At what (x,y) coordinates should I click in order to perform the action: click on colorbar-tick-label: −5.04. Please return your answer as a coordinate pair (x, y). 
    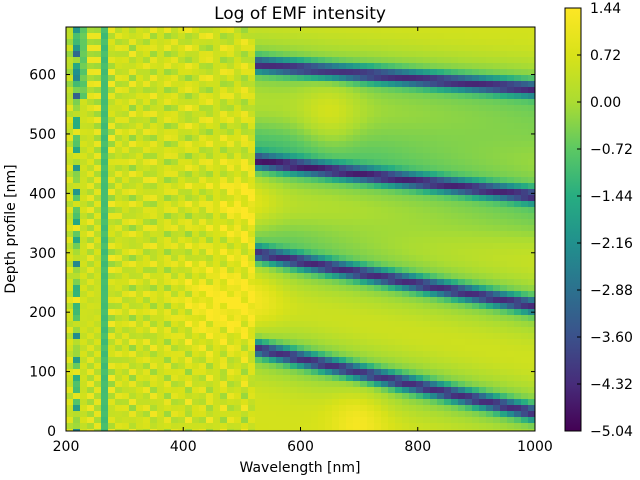
    Looking at the image, I should click on (611, 432).